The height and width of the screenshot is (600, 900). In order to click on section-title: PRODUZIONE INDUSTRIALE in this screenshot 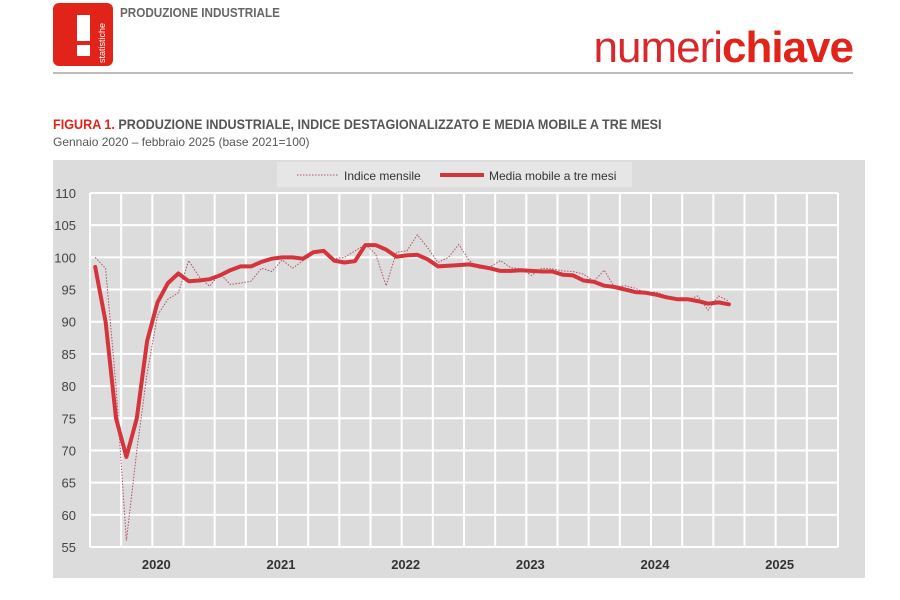, I will do `click(200, 12)`.